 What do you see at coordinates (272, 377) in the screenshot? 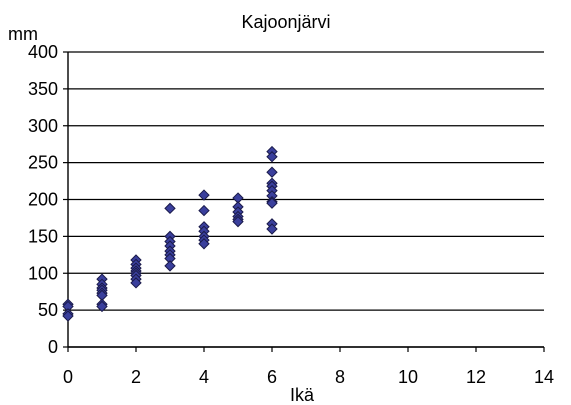
I see `x-tick-label-6: 6` at bounding box center [272, 377].